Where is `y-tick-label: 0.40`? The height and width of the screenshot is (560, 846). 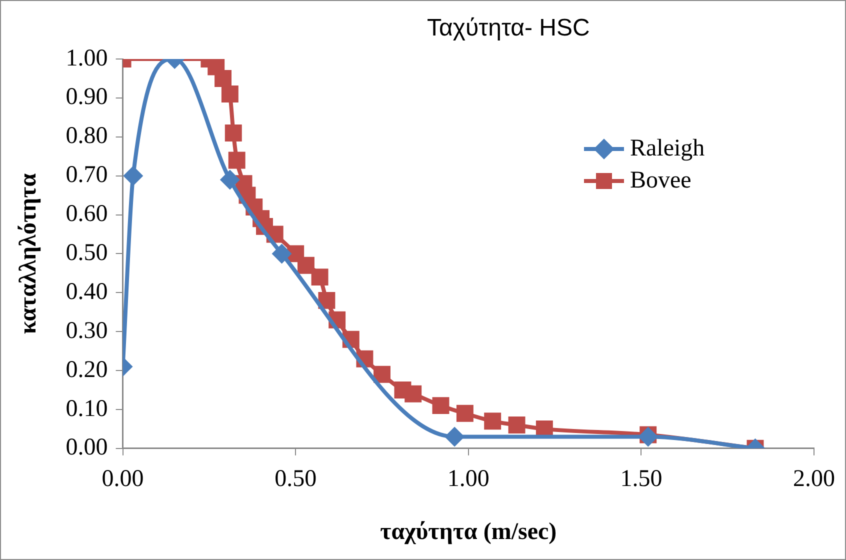 y-tick-label: 0.40 is located at coordinates (87, 291).